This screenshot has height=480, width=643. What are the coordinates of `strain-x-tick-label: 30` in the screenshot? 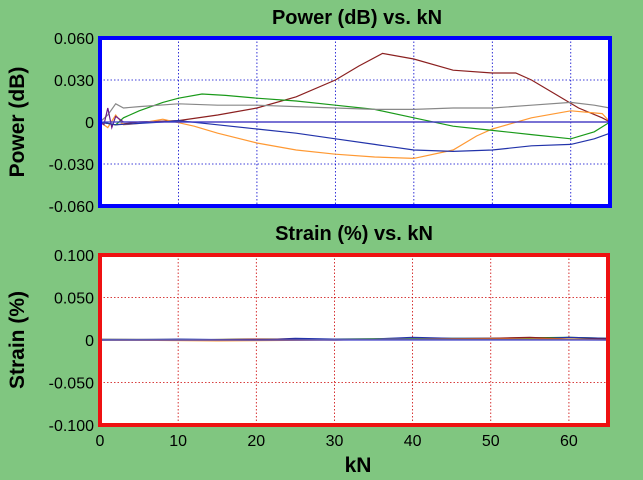 It's located at (335, 441).